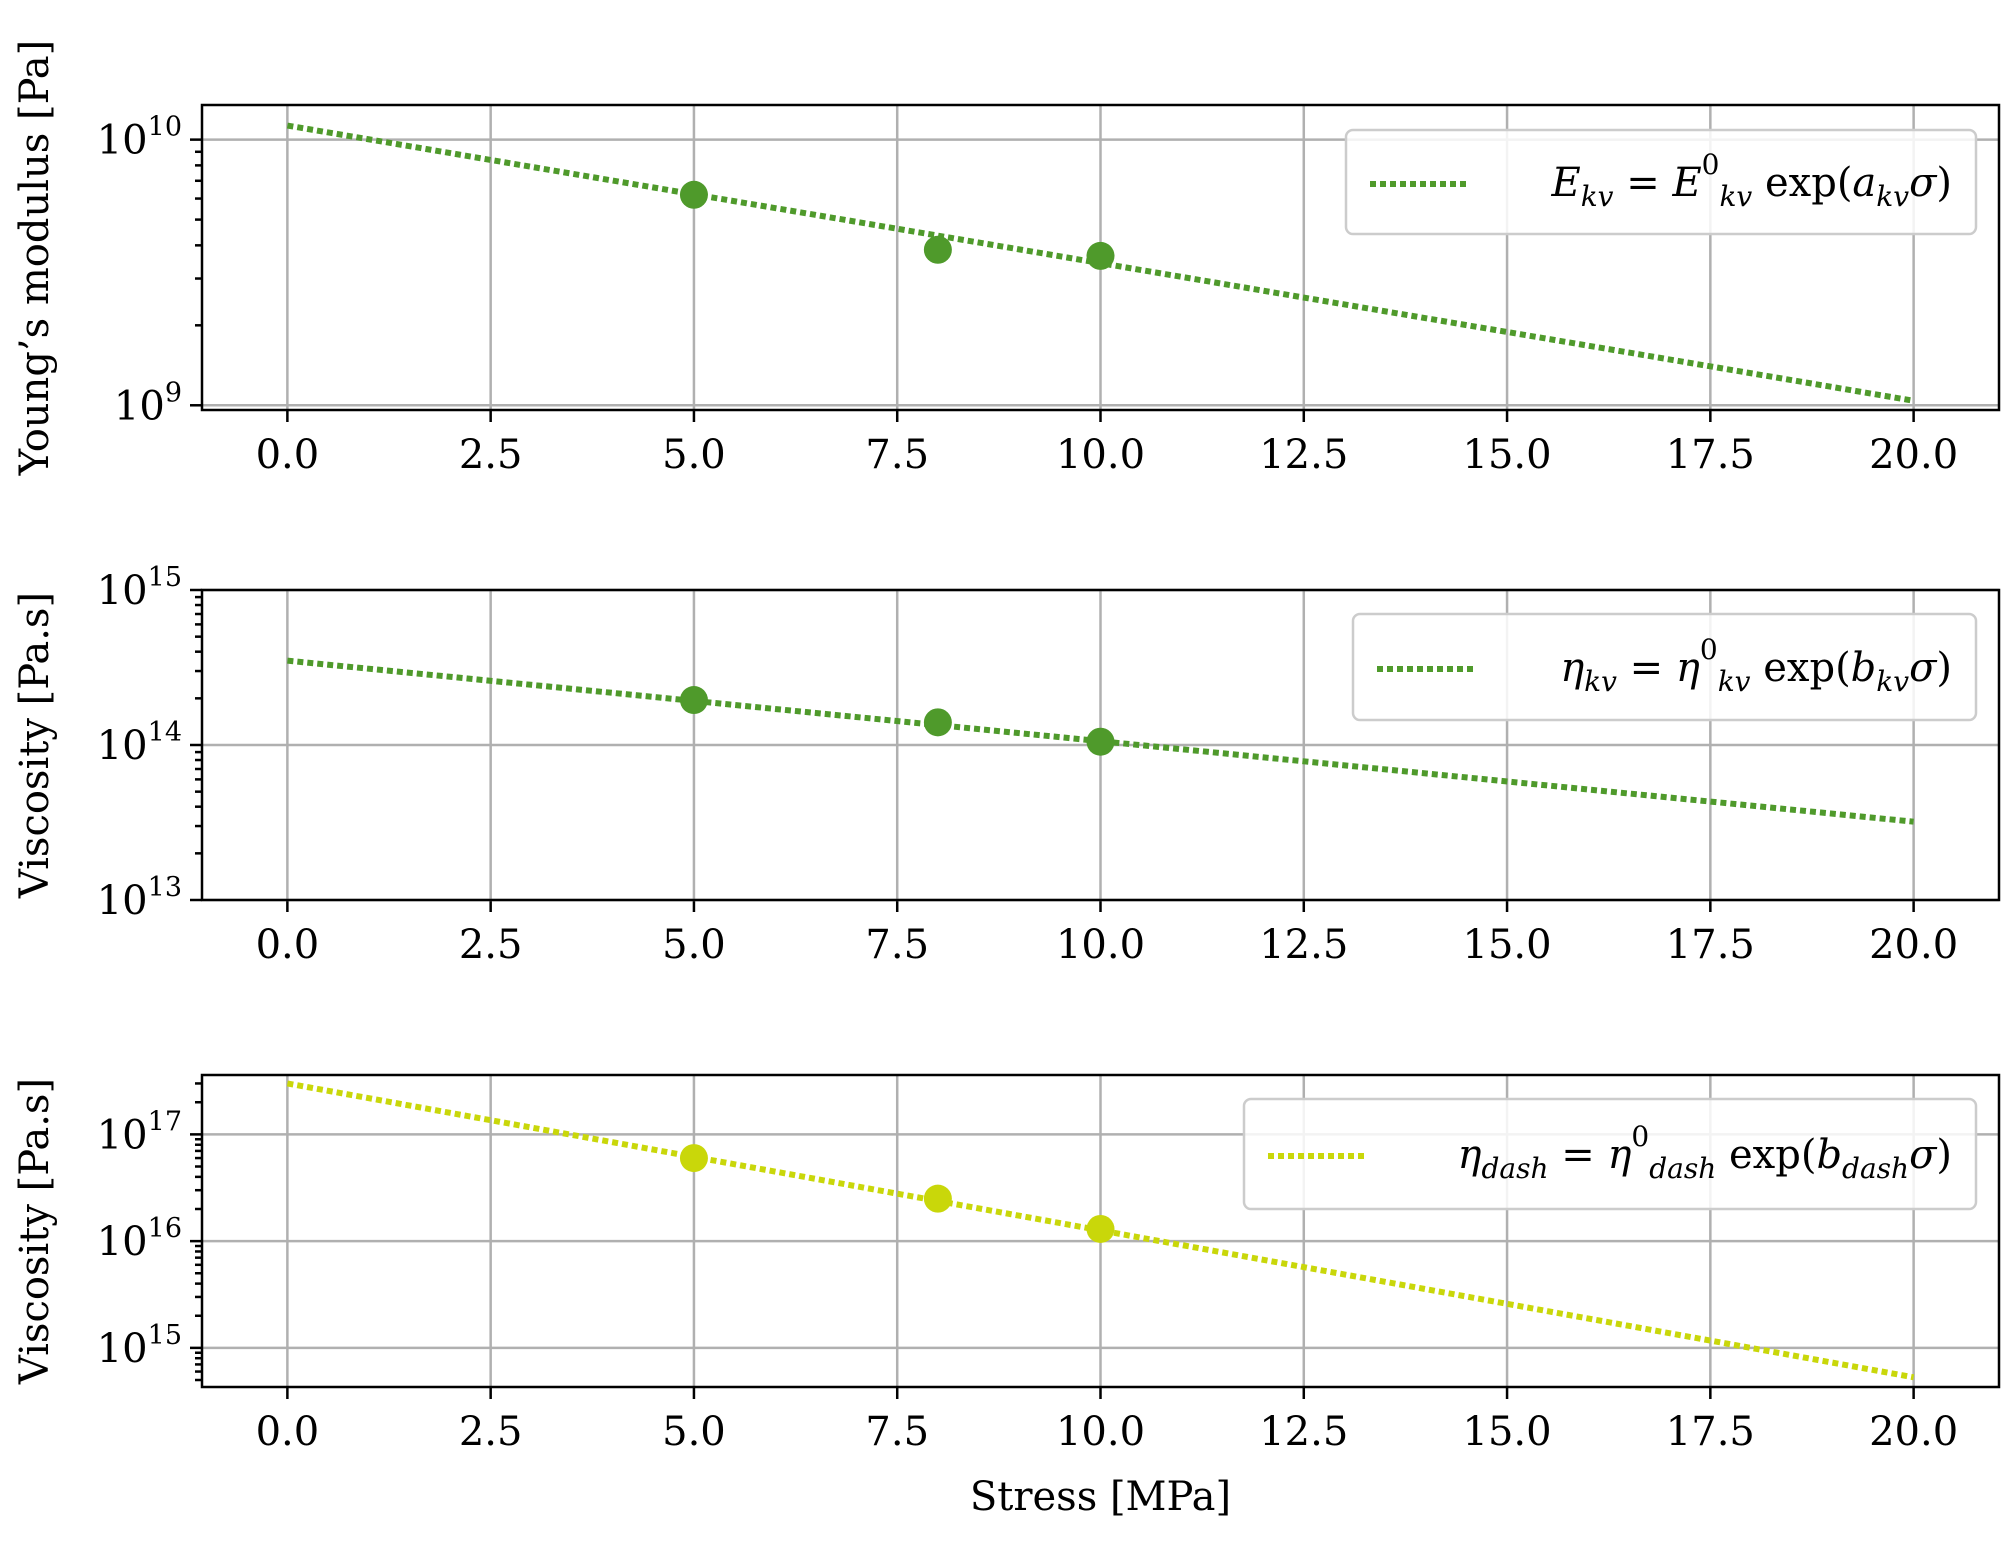  Describe the element at coordinates (139, 1239) in the screenshot. I see `y-tick-label: 1016` at that location.